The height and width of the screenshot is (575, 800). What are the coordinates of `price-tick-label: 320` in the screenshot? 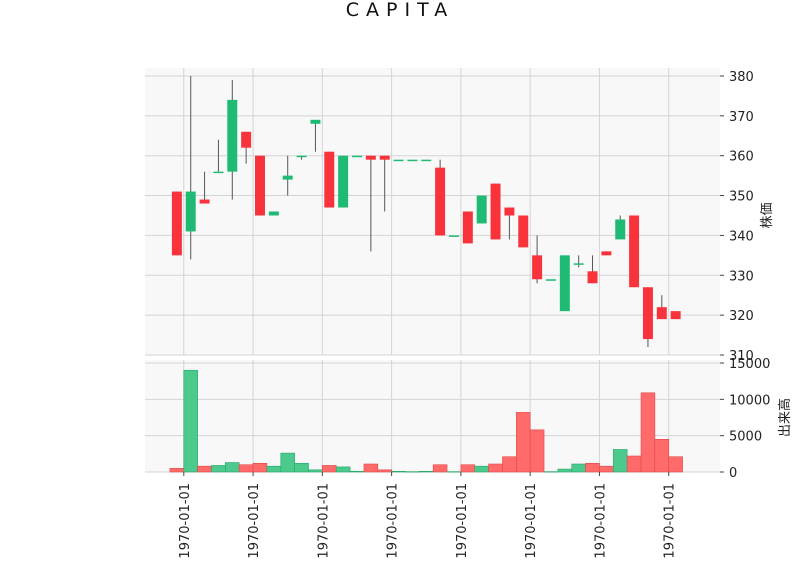 It's located at (741, 316).